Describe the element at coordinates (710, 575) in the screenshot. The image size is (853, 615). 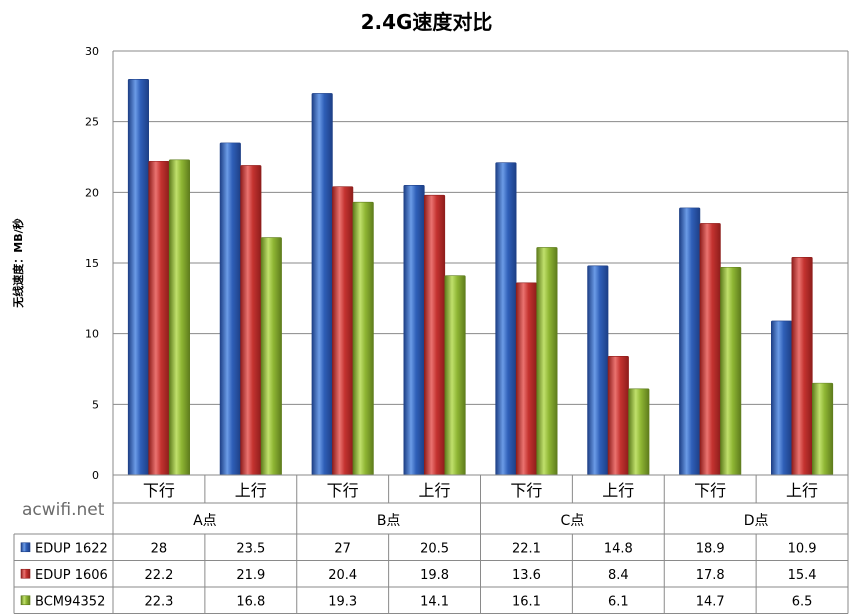
I see `data-label: 17.8` at that location.